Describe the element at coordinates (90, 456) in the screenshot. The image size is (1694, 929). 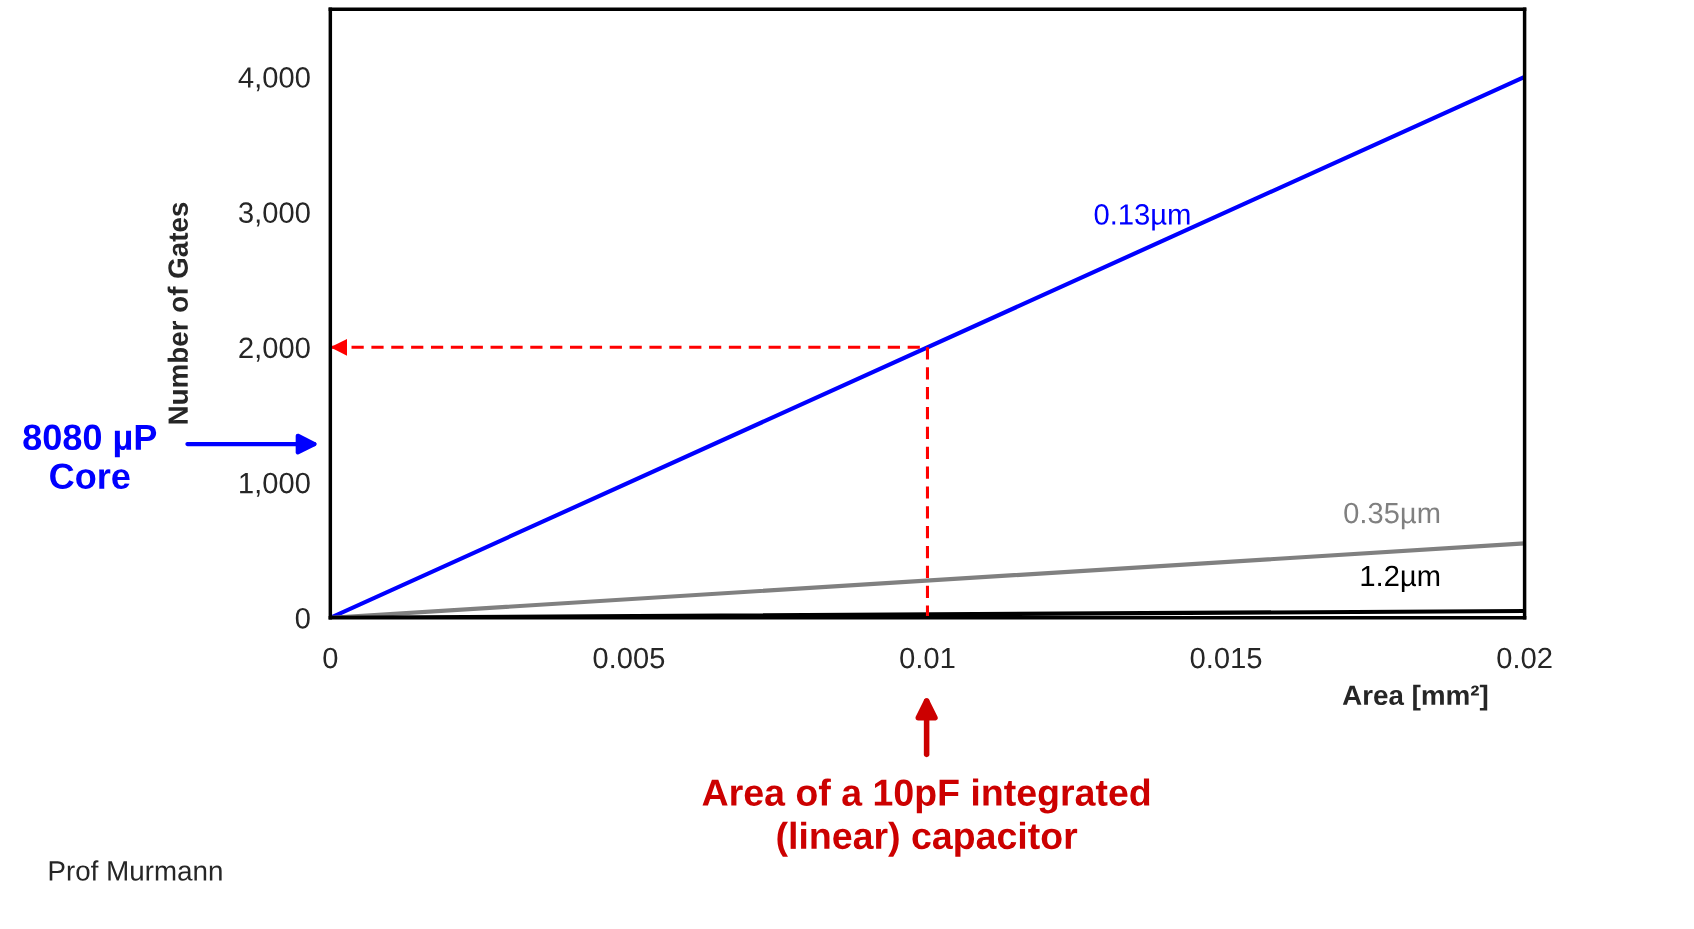
I see `text: 8080 µP Core` at that location.